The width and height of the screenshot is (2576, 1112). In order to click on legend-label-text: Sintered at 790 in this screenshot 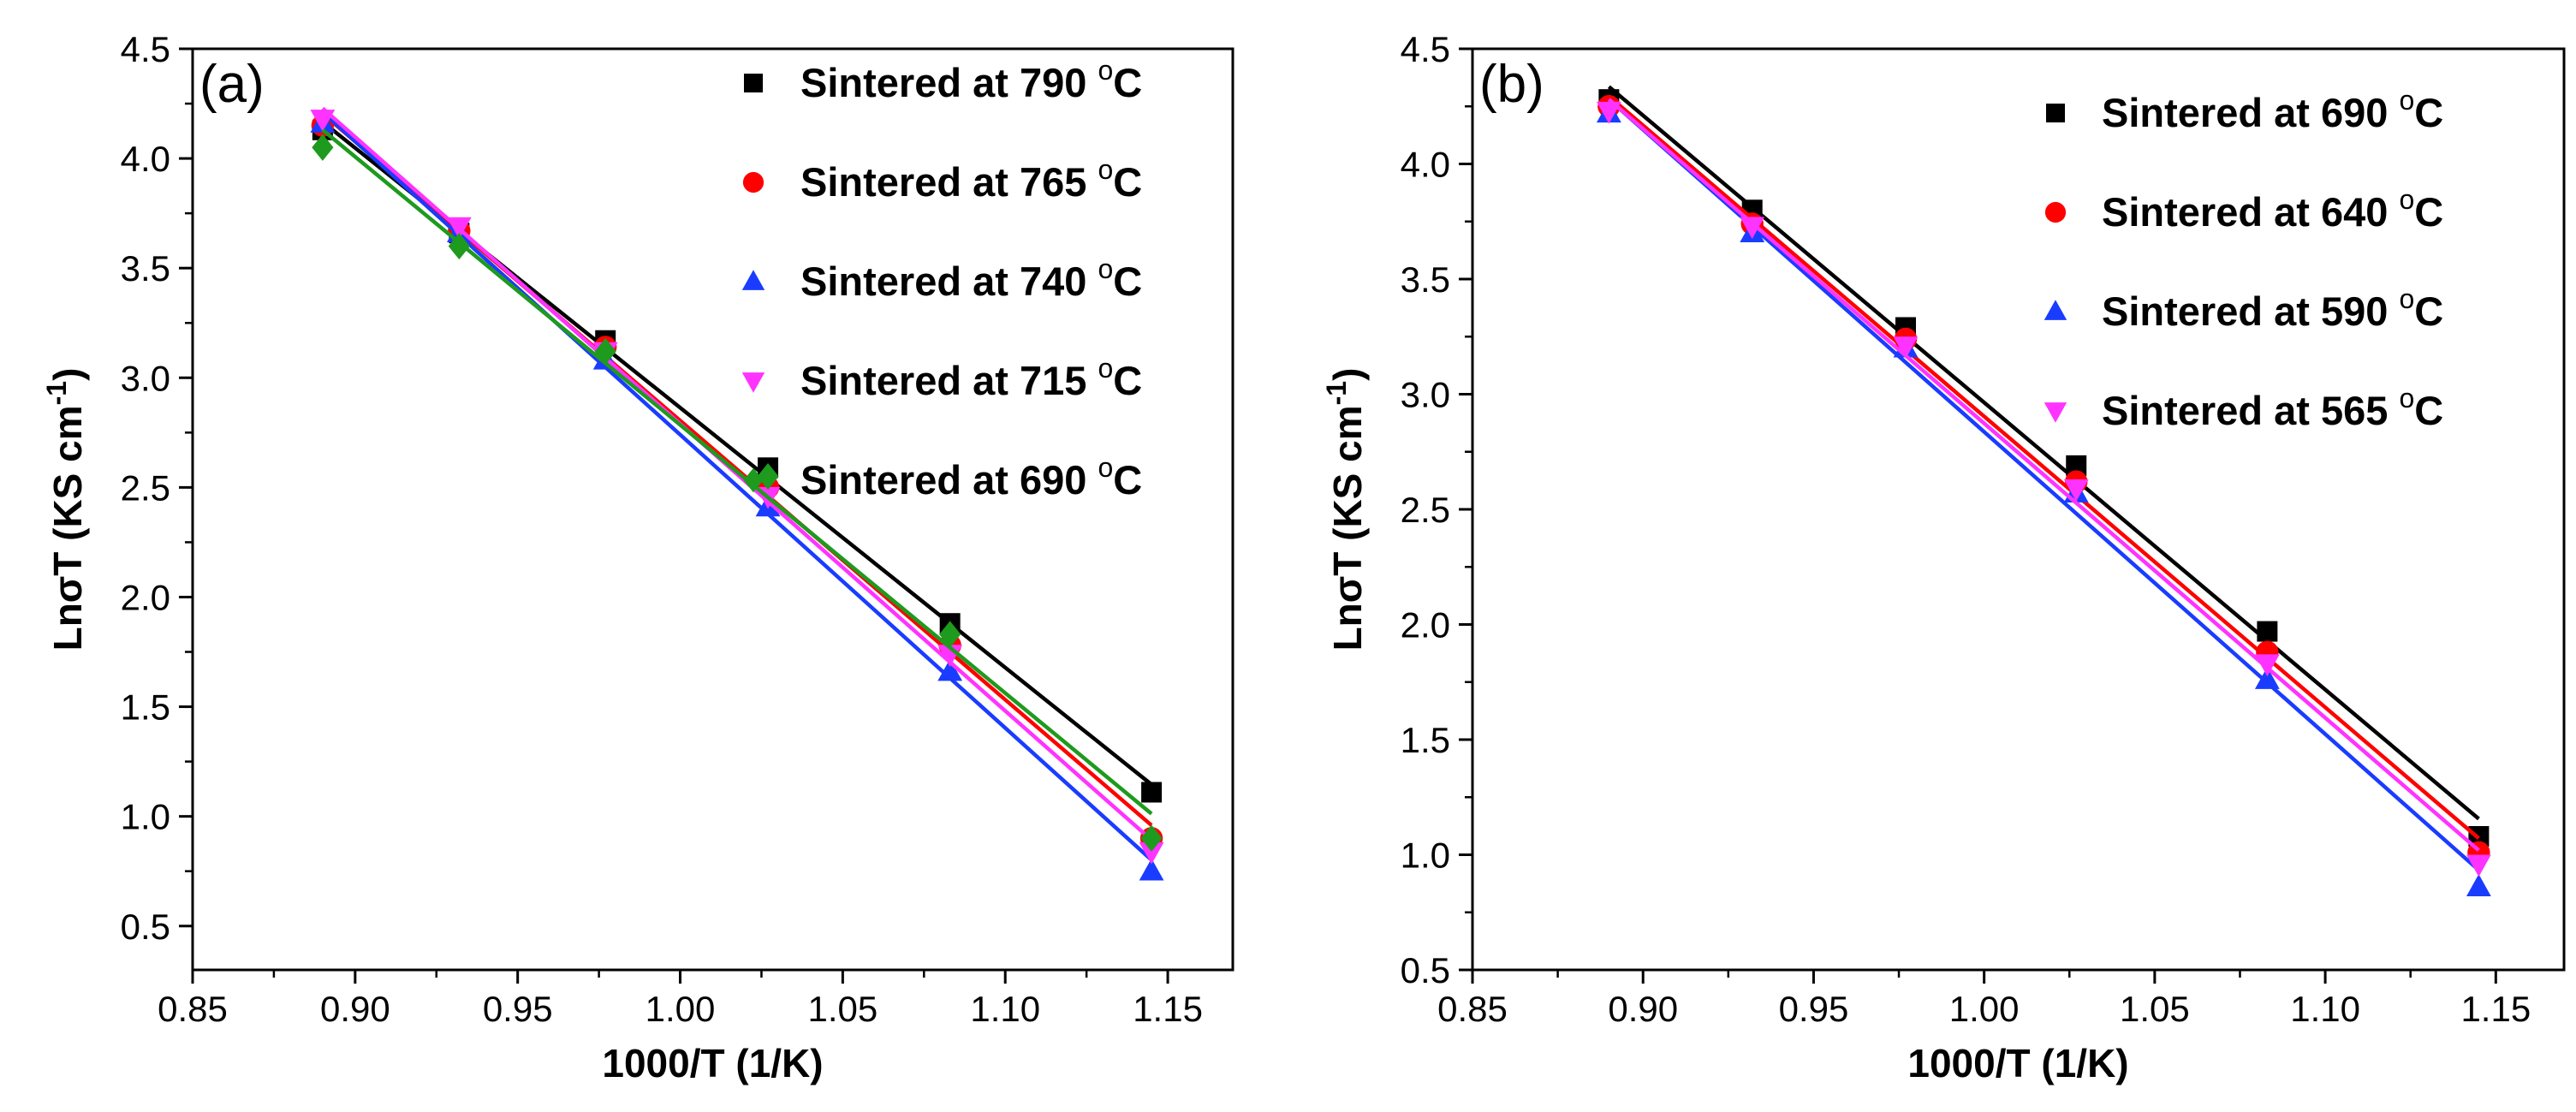, I will do `click(949, 82)`.